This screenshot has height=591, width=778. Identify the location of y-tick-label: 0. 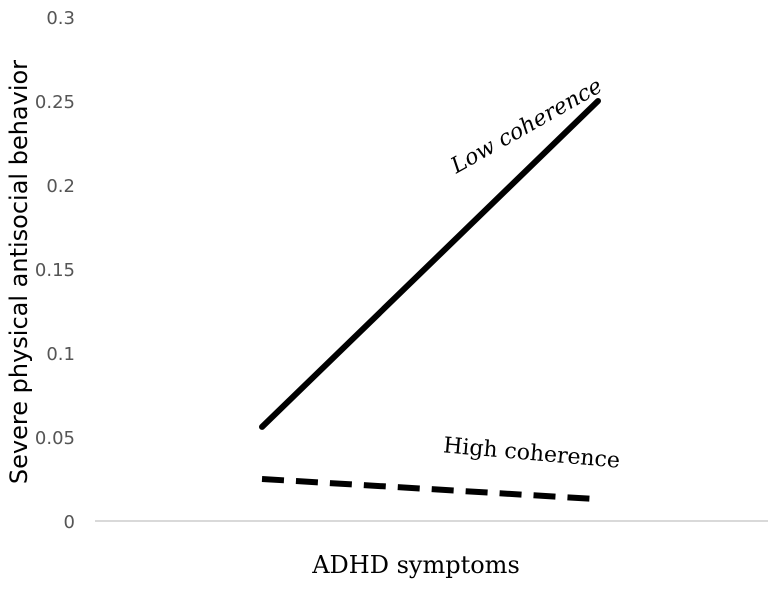
(69, 522).